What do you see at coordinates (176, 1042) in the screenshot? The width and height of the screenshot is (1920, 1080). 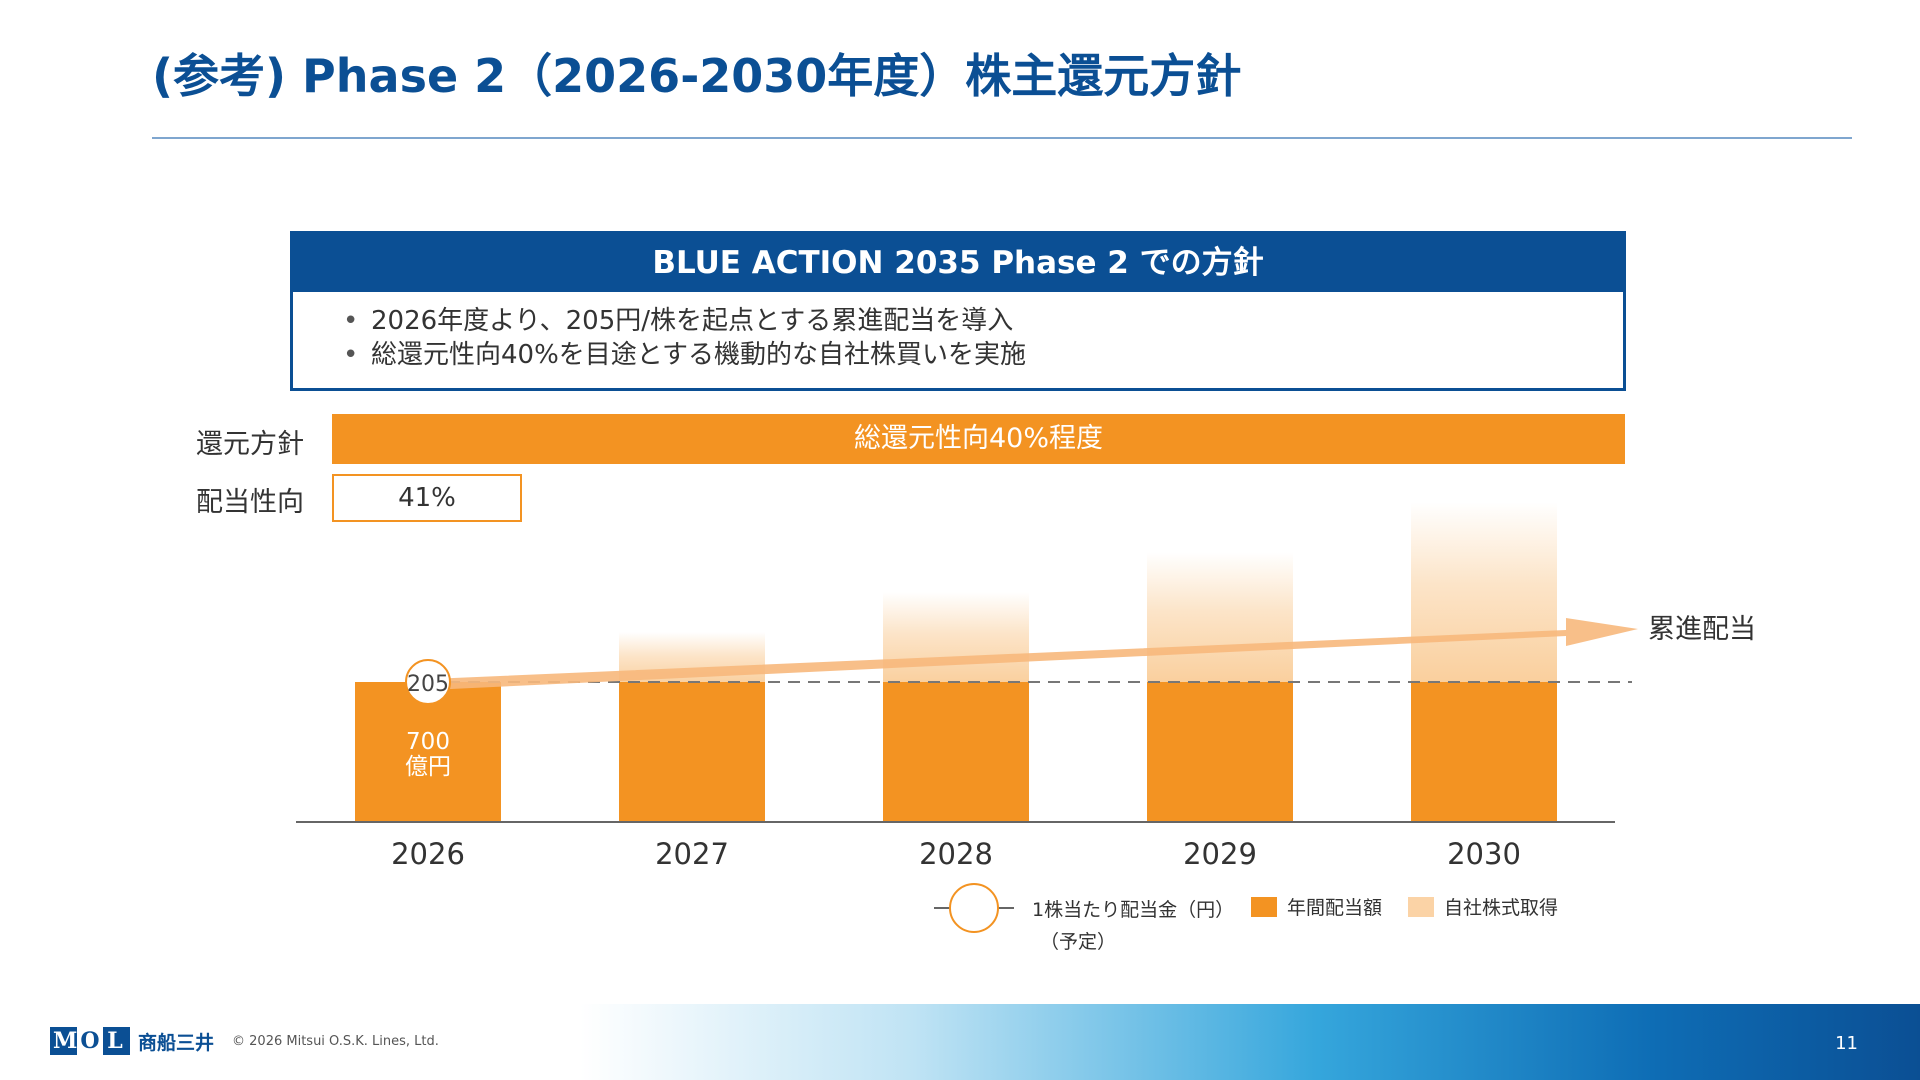 I see `logo-company-name: 商船三井` at bounding box center [176, 1042].